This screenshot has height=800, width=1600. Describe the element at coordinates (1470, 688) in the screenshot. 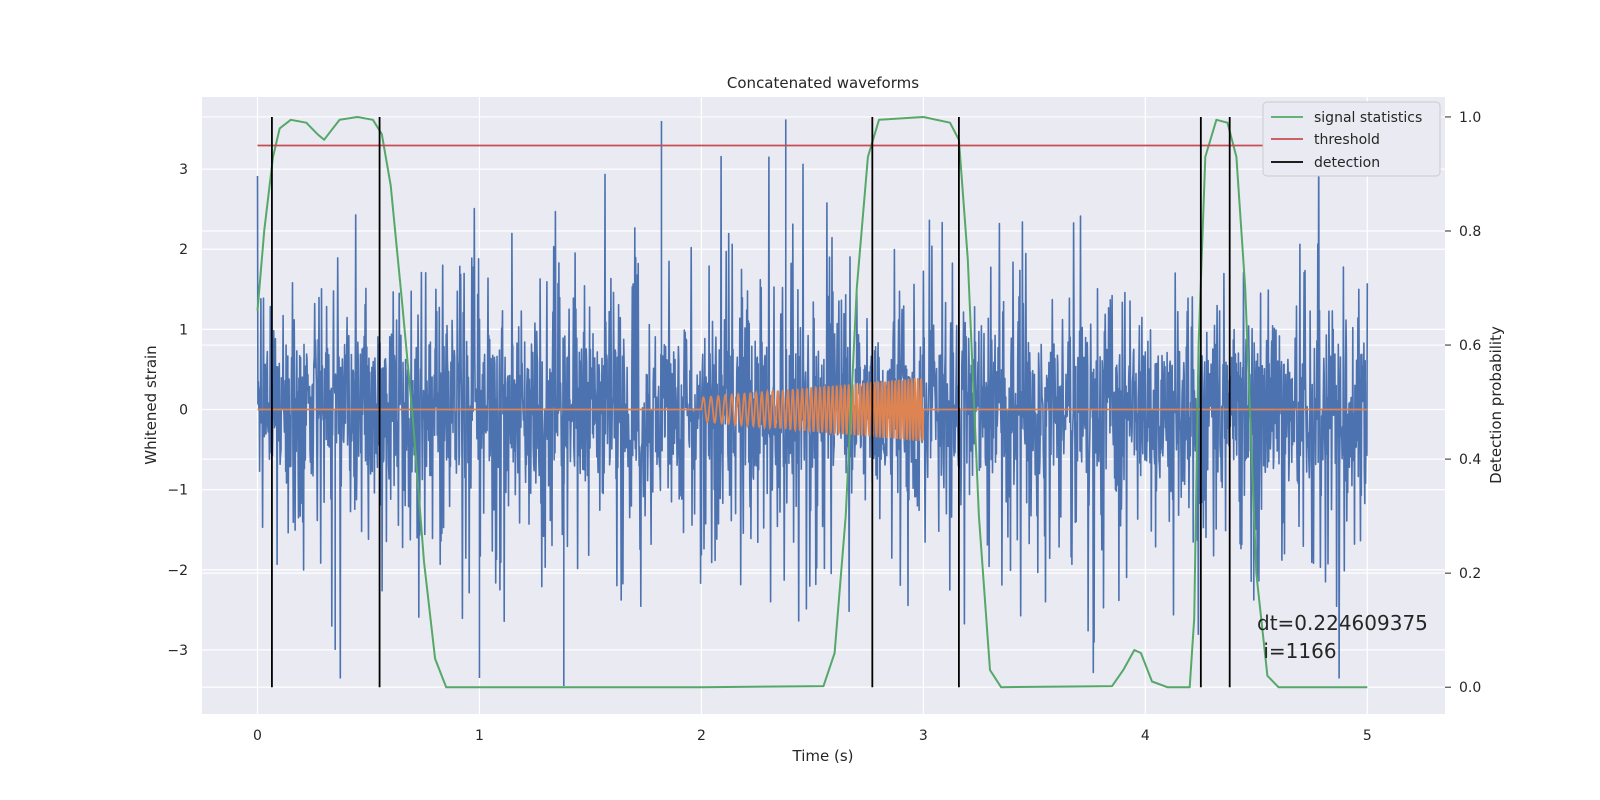

I see `y2-tick-label: 0.0` at that location.